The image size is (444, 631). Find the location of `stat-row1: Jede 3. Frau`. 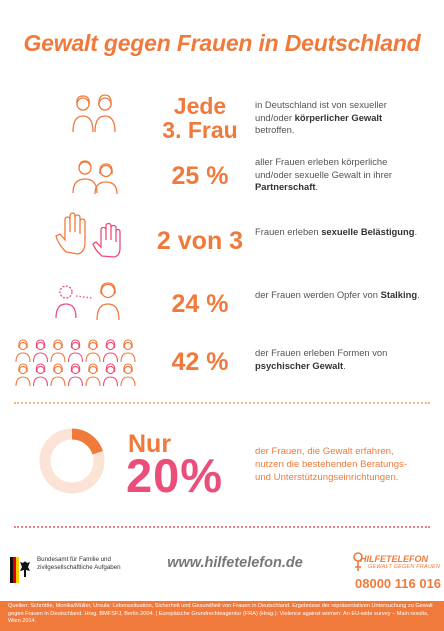

stat-row1: Jede 3. Frau is located at coordinates (200, 118).